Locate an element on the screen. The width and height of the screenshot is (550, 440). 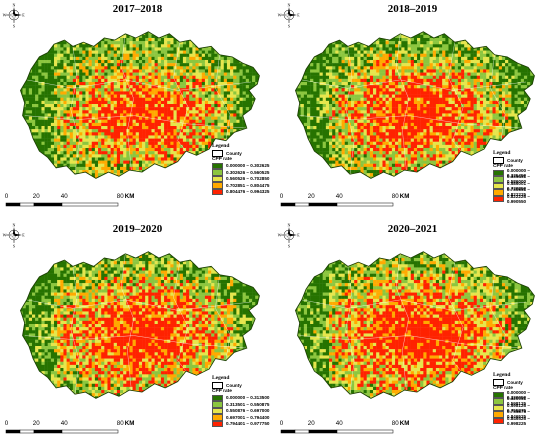
compass-north-label: N is located at coordinates (289, 5).